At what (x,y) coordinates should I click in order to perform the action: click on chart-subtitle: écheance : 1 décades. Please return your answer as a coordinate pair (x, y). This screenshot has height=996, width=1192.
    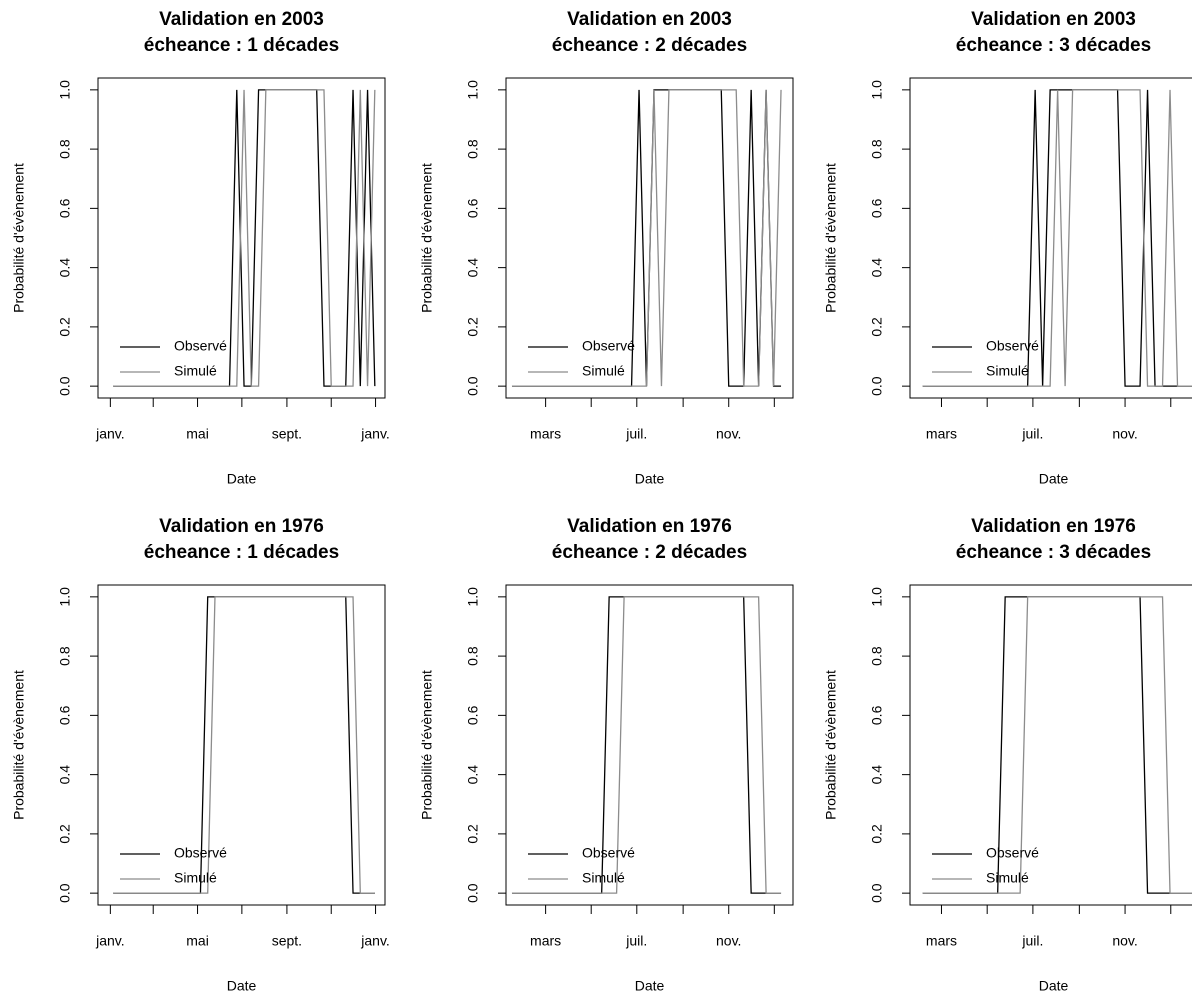
    Looking at the image, I should click on (241, 552).